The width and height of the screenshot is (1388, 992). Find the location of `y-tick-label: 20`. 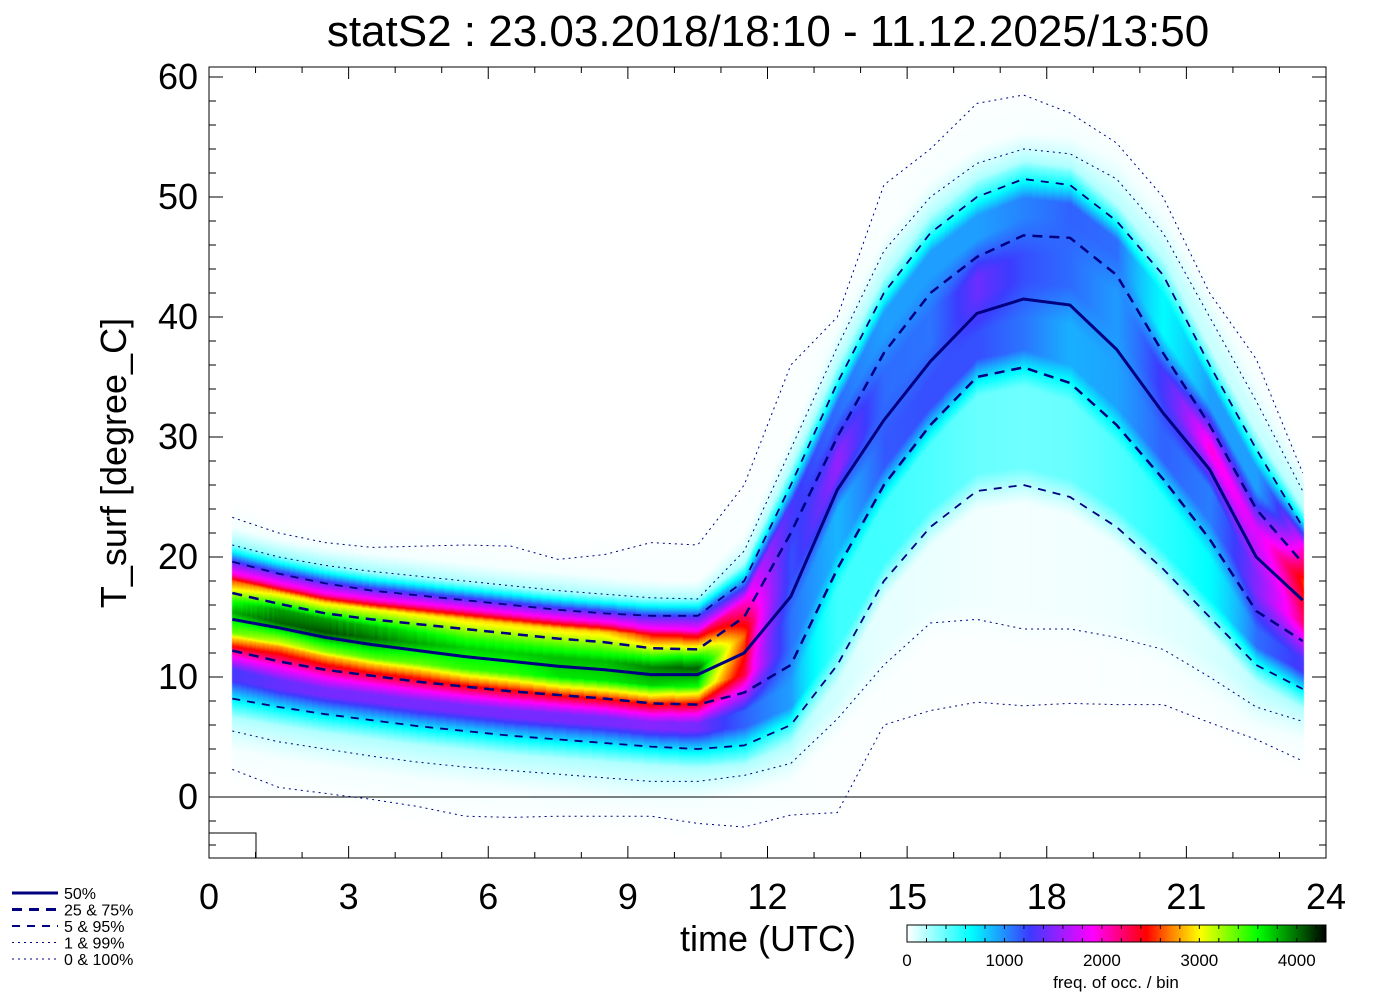

y-tick-label: 20 is located at coordinates (178, 556).